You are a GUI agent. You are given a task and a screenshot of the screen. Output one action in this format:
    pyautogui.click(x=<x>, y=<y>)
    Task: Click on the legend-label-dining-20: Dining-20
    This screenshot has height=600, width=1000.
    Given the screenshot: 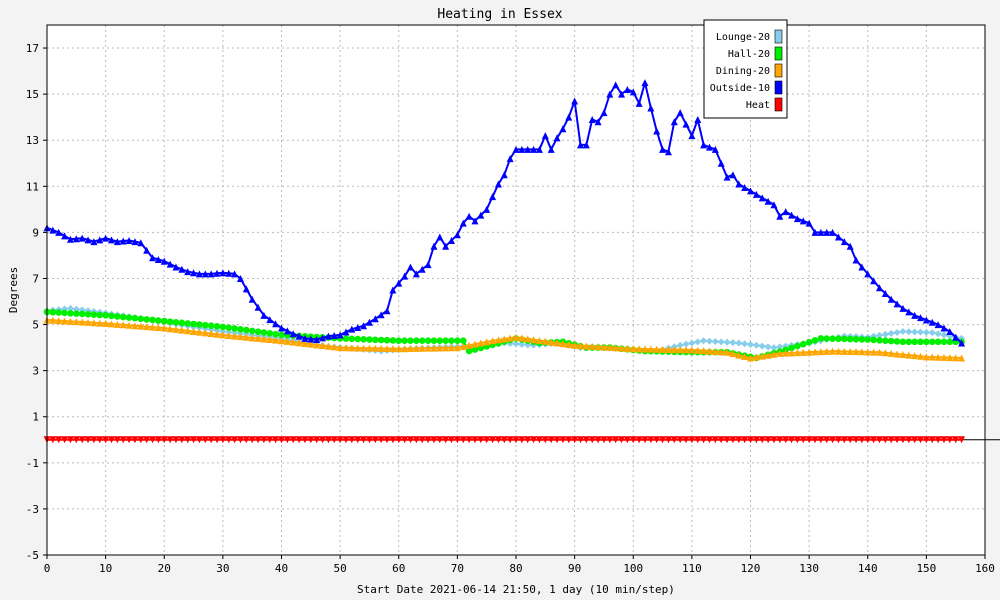 What is the action you would take?
    pyautogui.click(x=743, y=71)
    